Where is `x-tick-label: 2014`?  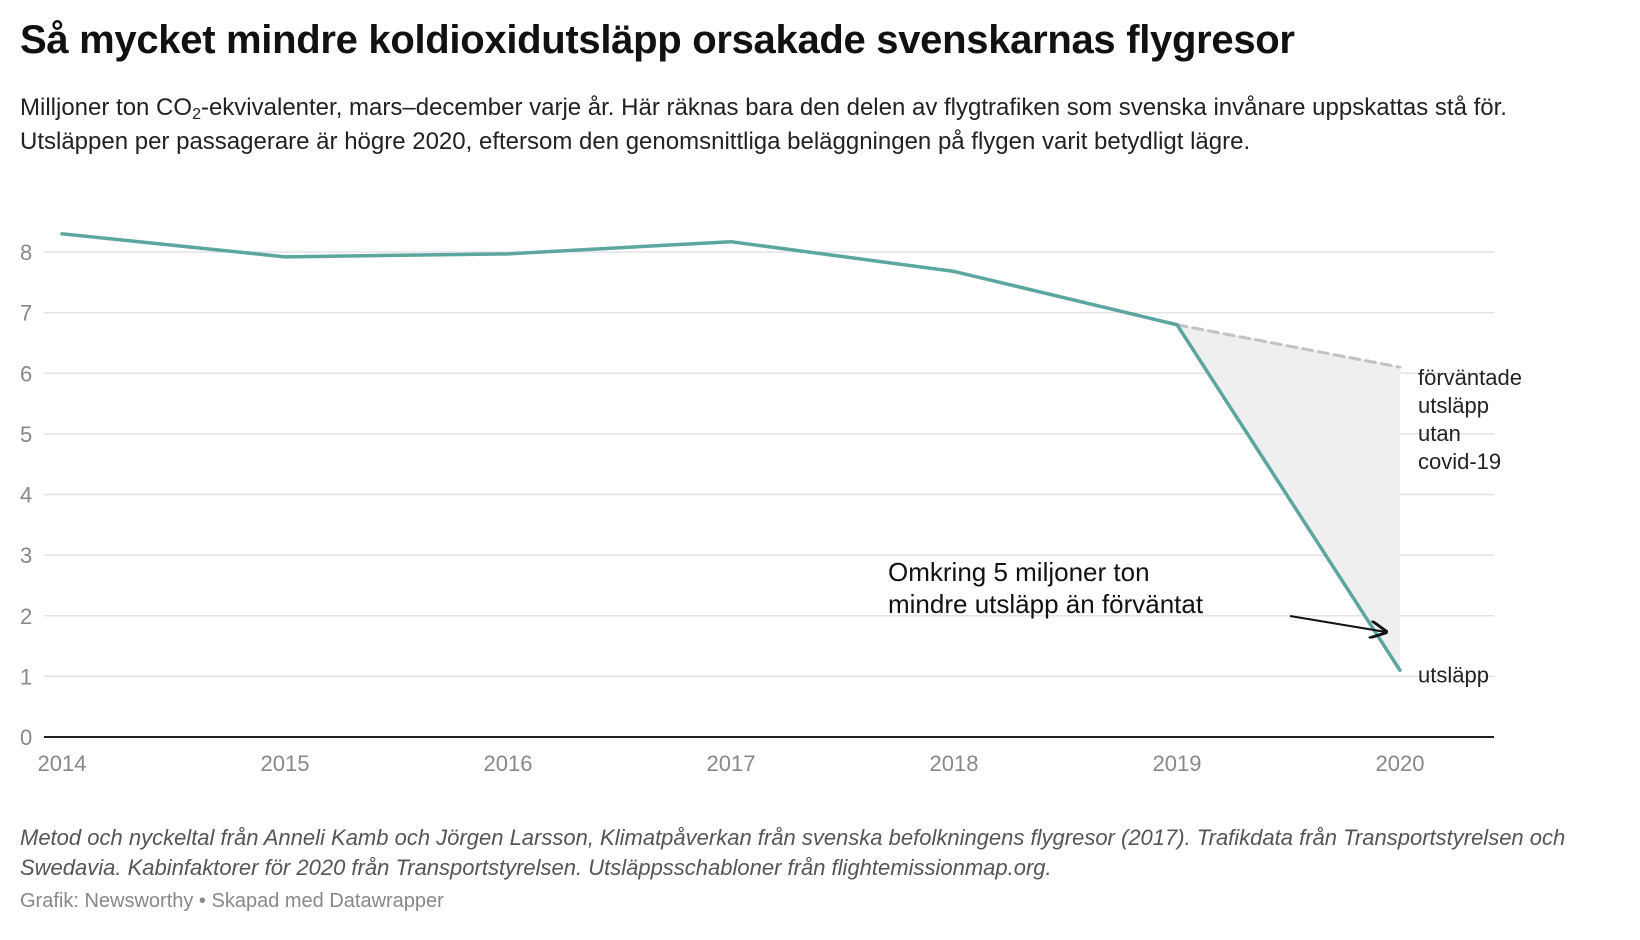 x-tick-label: 2014 is located at coordinates (62, 763).